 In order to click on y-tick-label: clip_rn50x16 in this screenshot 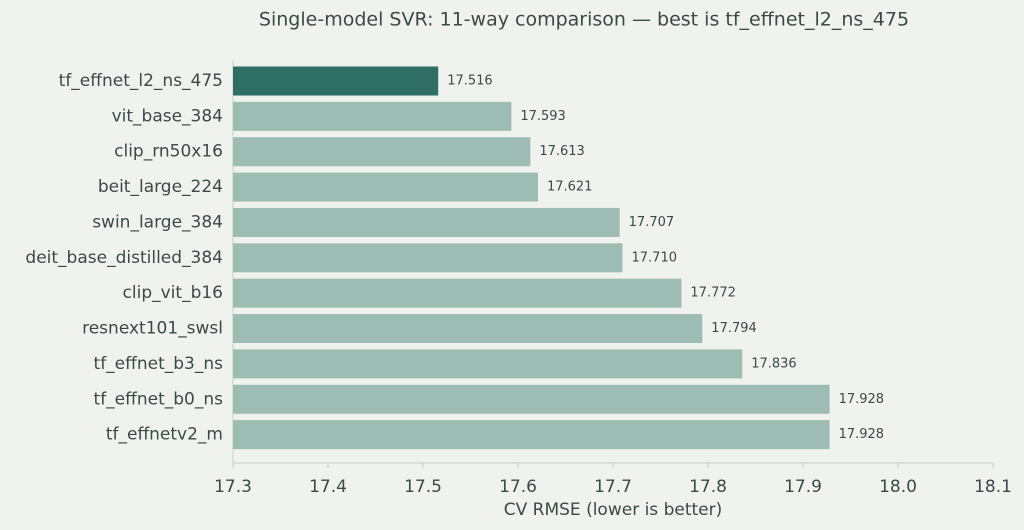, I will do `click(168, 152)`.